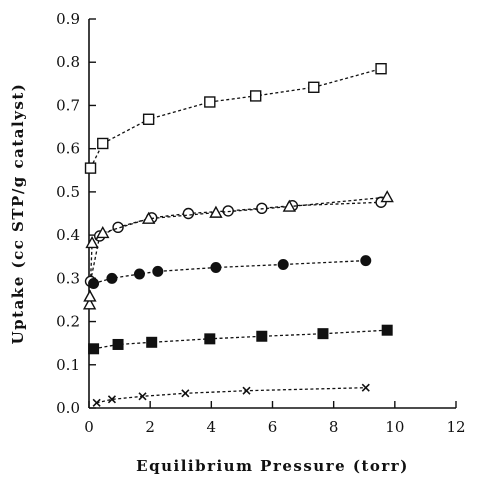  Describe the element at coordinates (230, 272) in the screenshot. I see `series-filled-circle` at that location.